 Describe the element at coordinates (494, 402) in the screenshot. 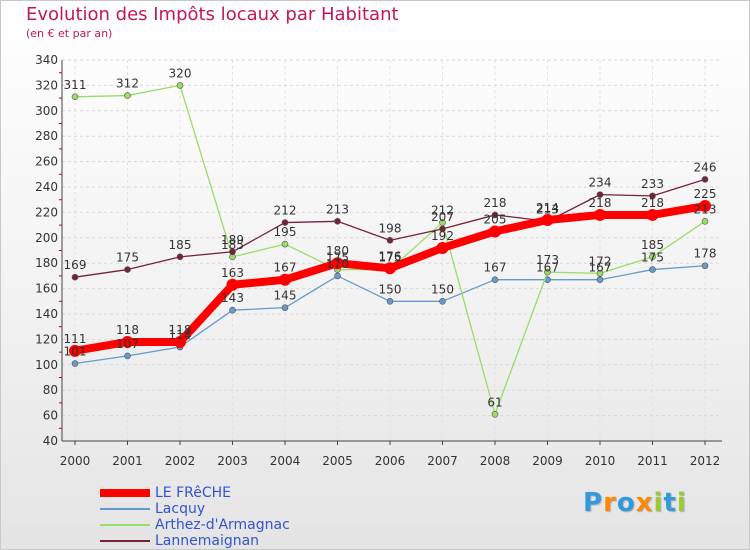

I see `data-label: 61` at that location.